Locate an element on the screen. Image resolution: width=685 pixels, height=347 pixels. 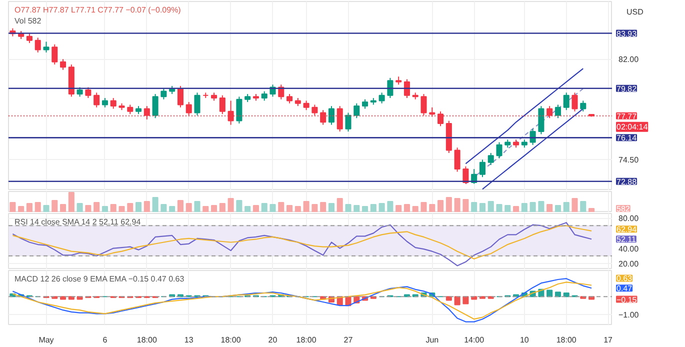
text: 62.94 is located at coordinates (627, 229).